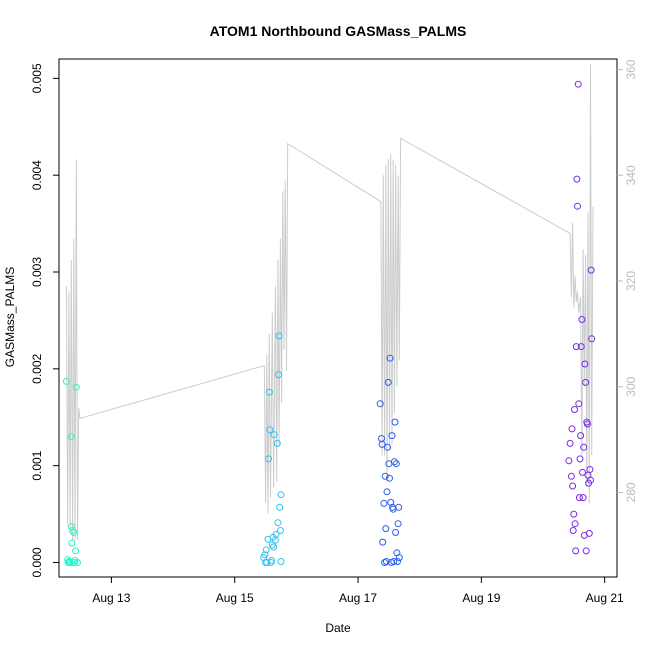  What do you see at coordinates (37, 368) in the screenshot?
I see `y-tick-label: 0.002` at bounding box center [37, 368].